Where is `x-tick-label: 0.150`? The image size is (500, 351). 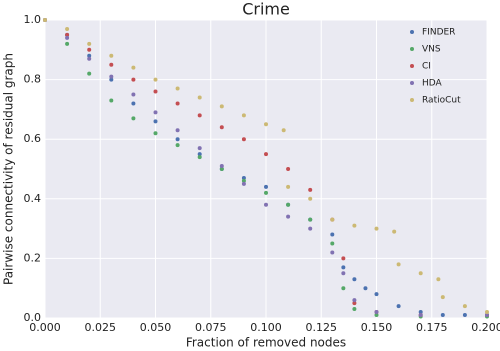 x-tick-label: 0.150 is located at coordinates (377, 327).